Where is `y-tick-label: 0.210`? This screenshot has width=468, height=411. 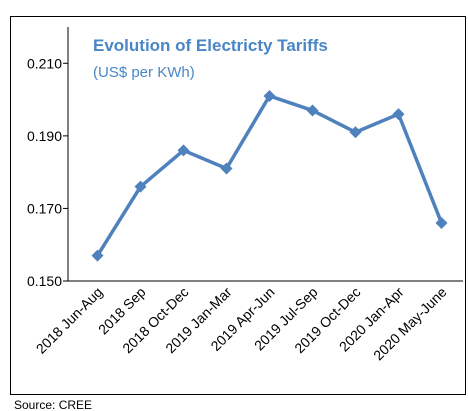 y-tick-label: 0.210 is located at coordinates (44, 63).